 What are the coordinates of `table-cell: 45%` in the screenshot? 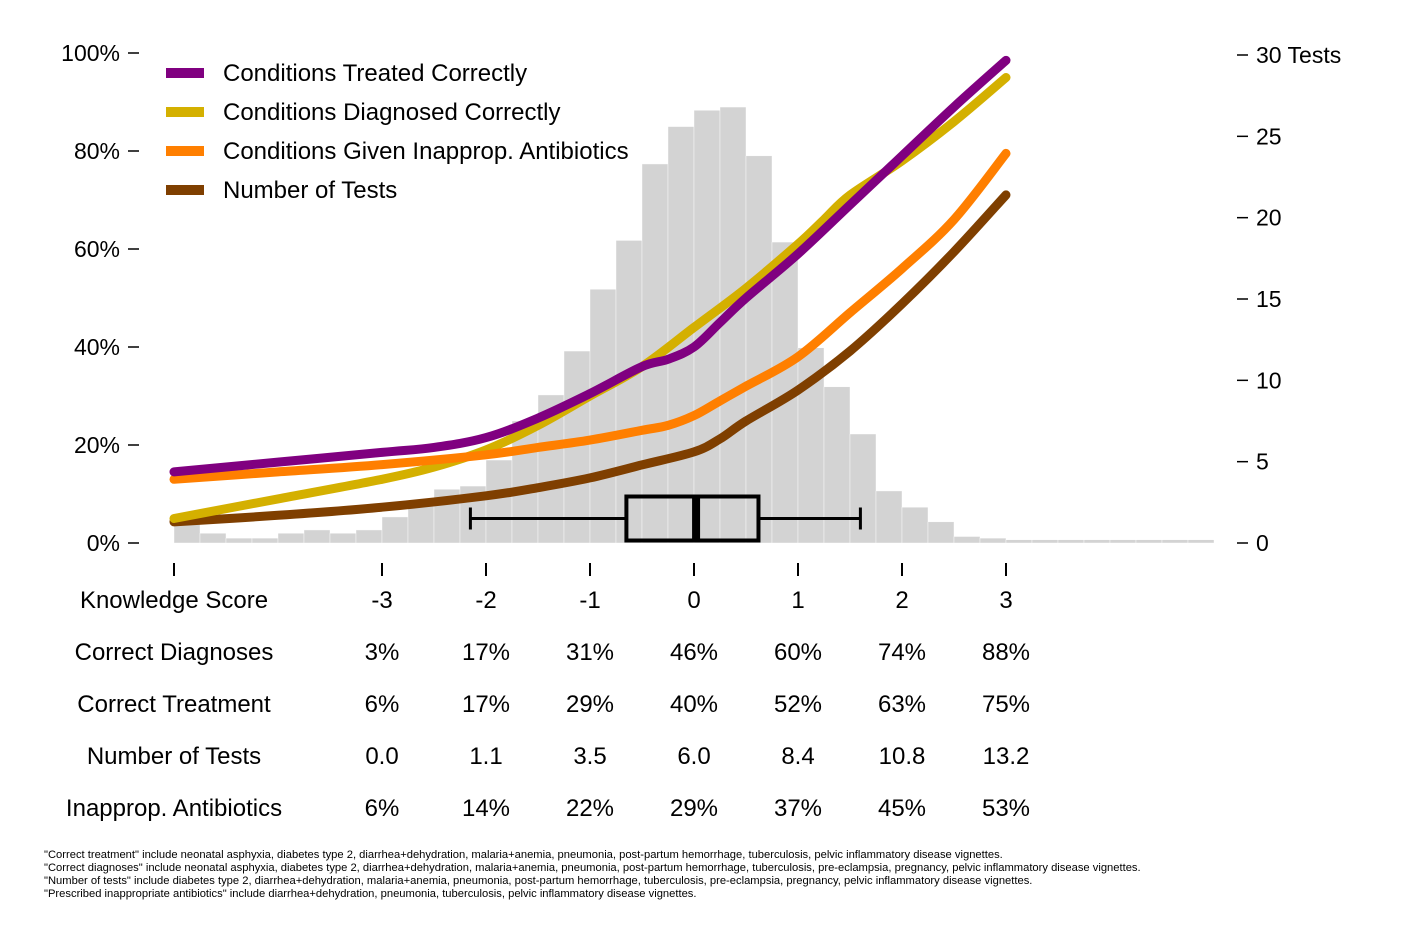 It's located at (902, 808).